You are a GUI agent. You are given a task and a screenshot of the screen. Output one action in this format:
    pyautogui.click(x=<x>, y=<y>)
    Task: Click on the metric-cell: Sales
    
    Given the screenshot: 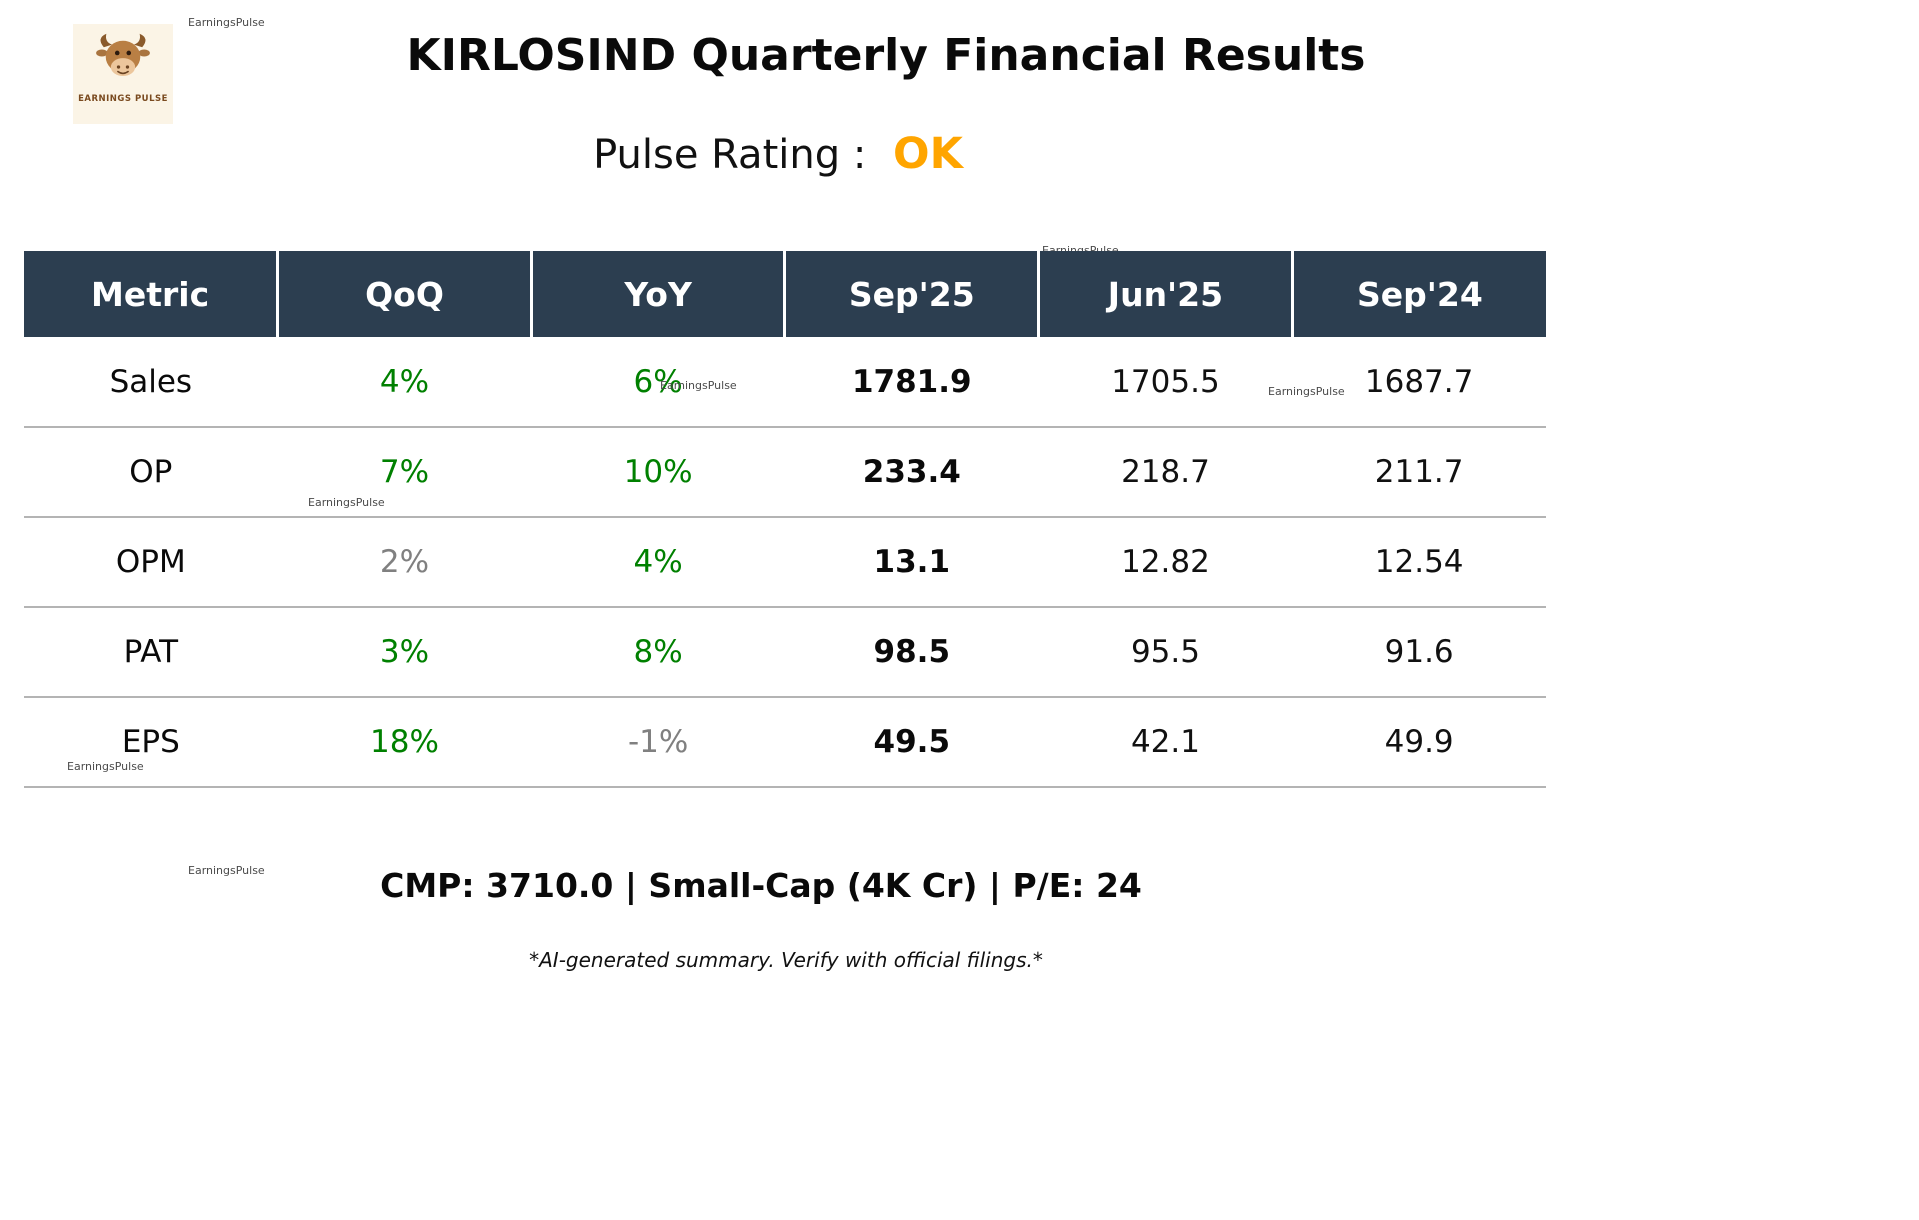 What is the action you would take?
    pyautogui.click(x=151, y=382)
    